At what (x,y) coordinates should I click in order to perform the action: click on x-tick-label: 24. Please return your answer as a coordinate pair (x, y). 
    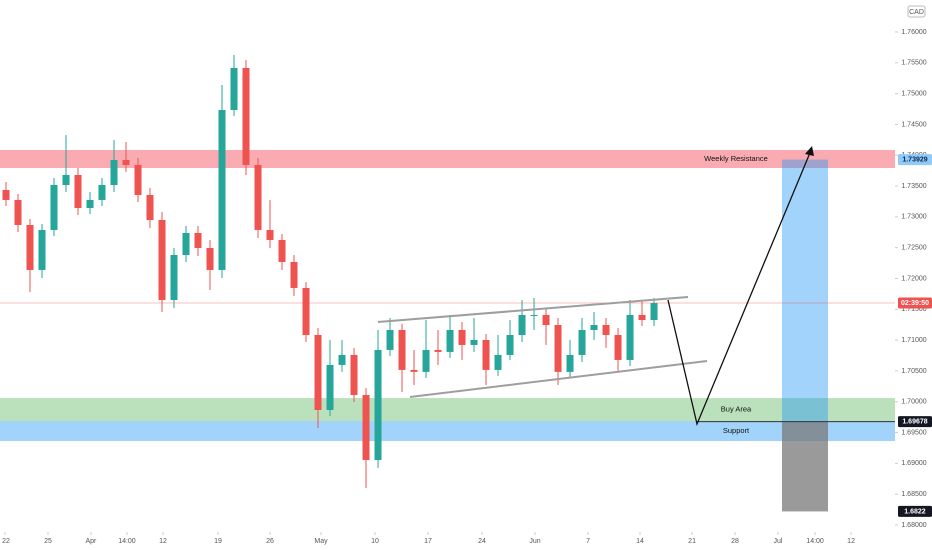
    Looking at the image, I should click on (482, 541).